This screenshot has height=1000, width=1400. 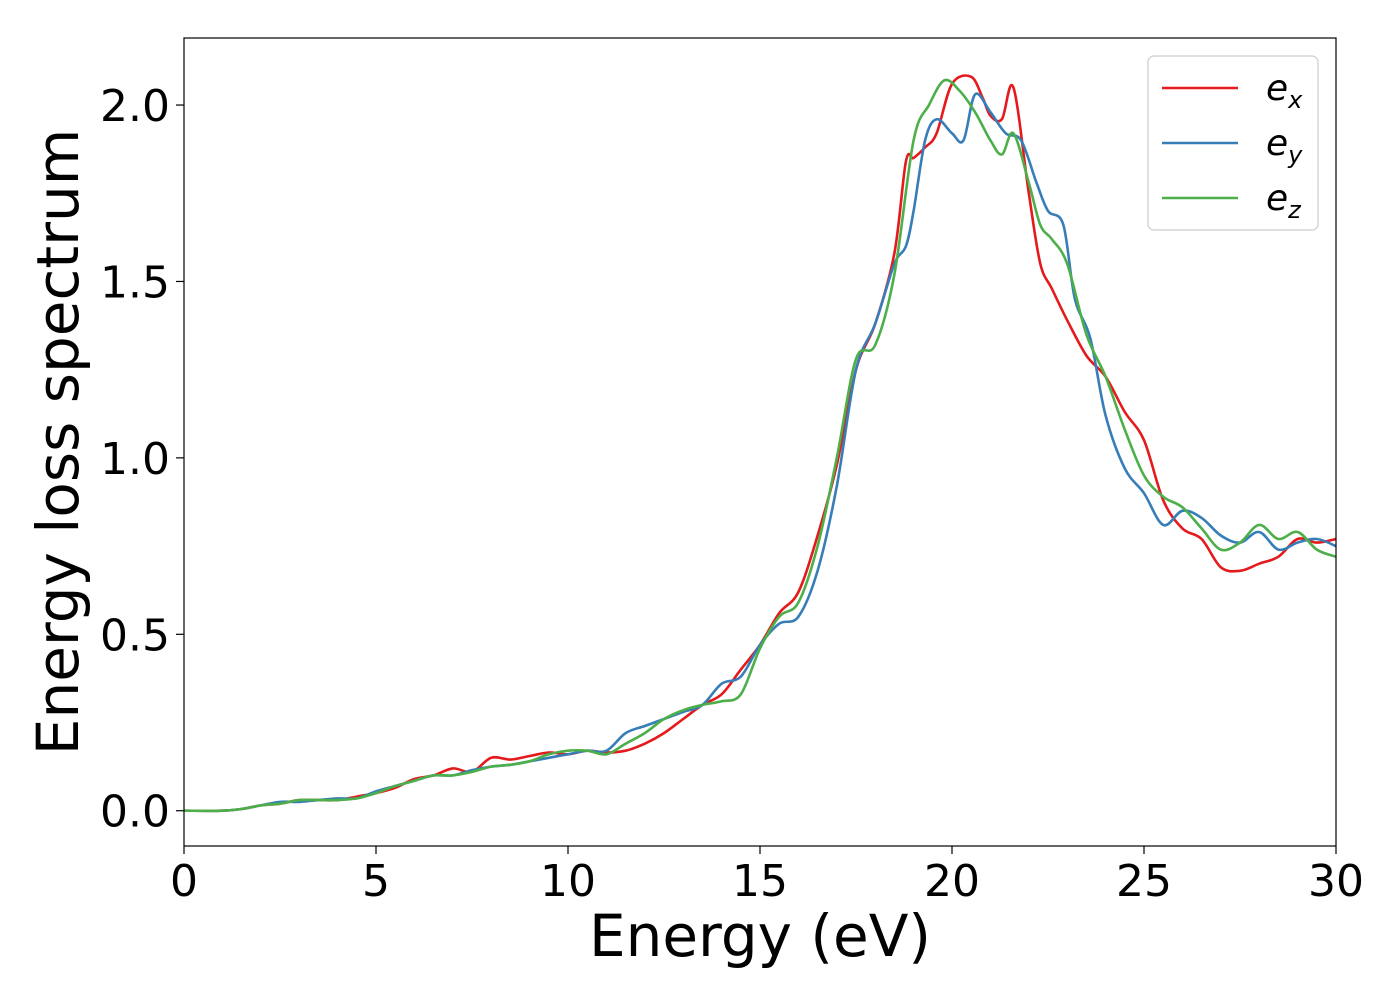 What do you see at coordinates (952, 881) in the screenshot?
I see `x-tick-label: 20` at bounding box center [952, 881].